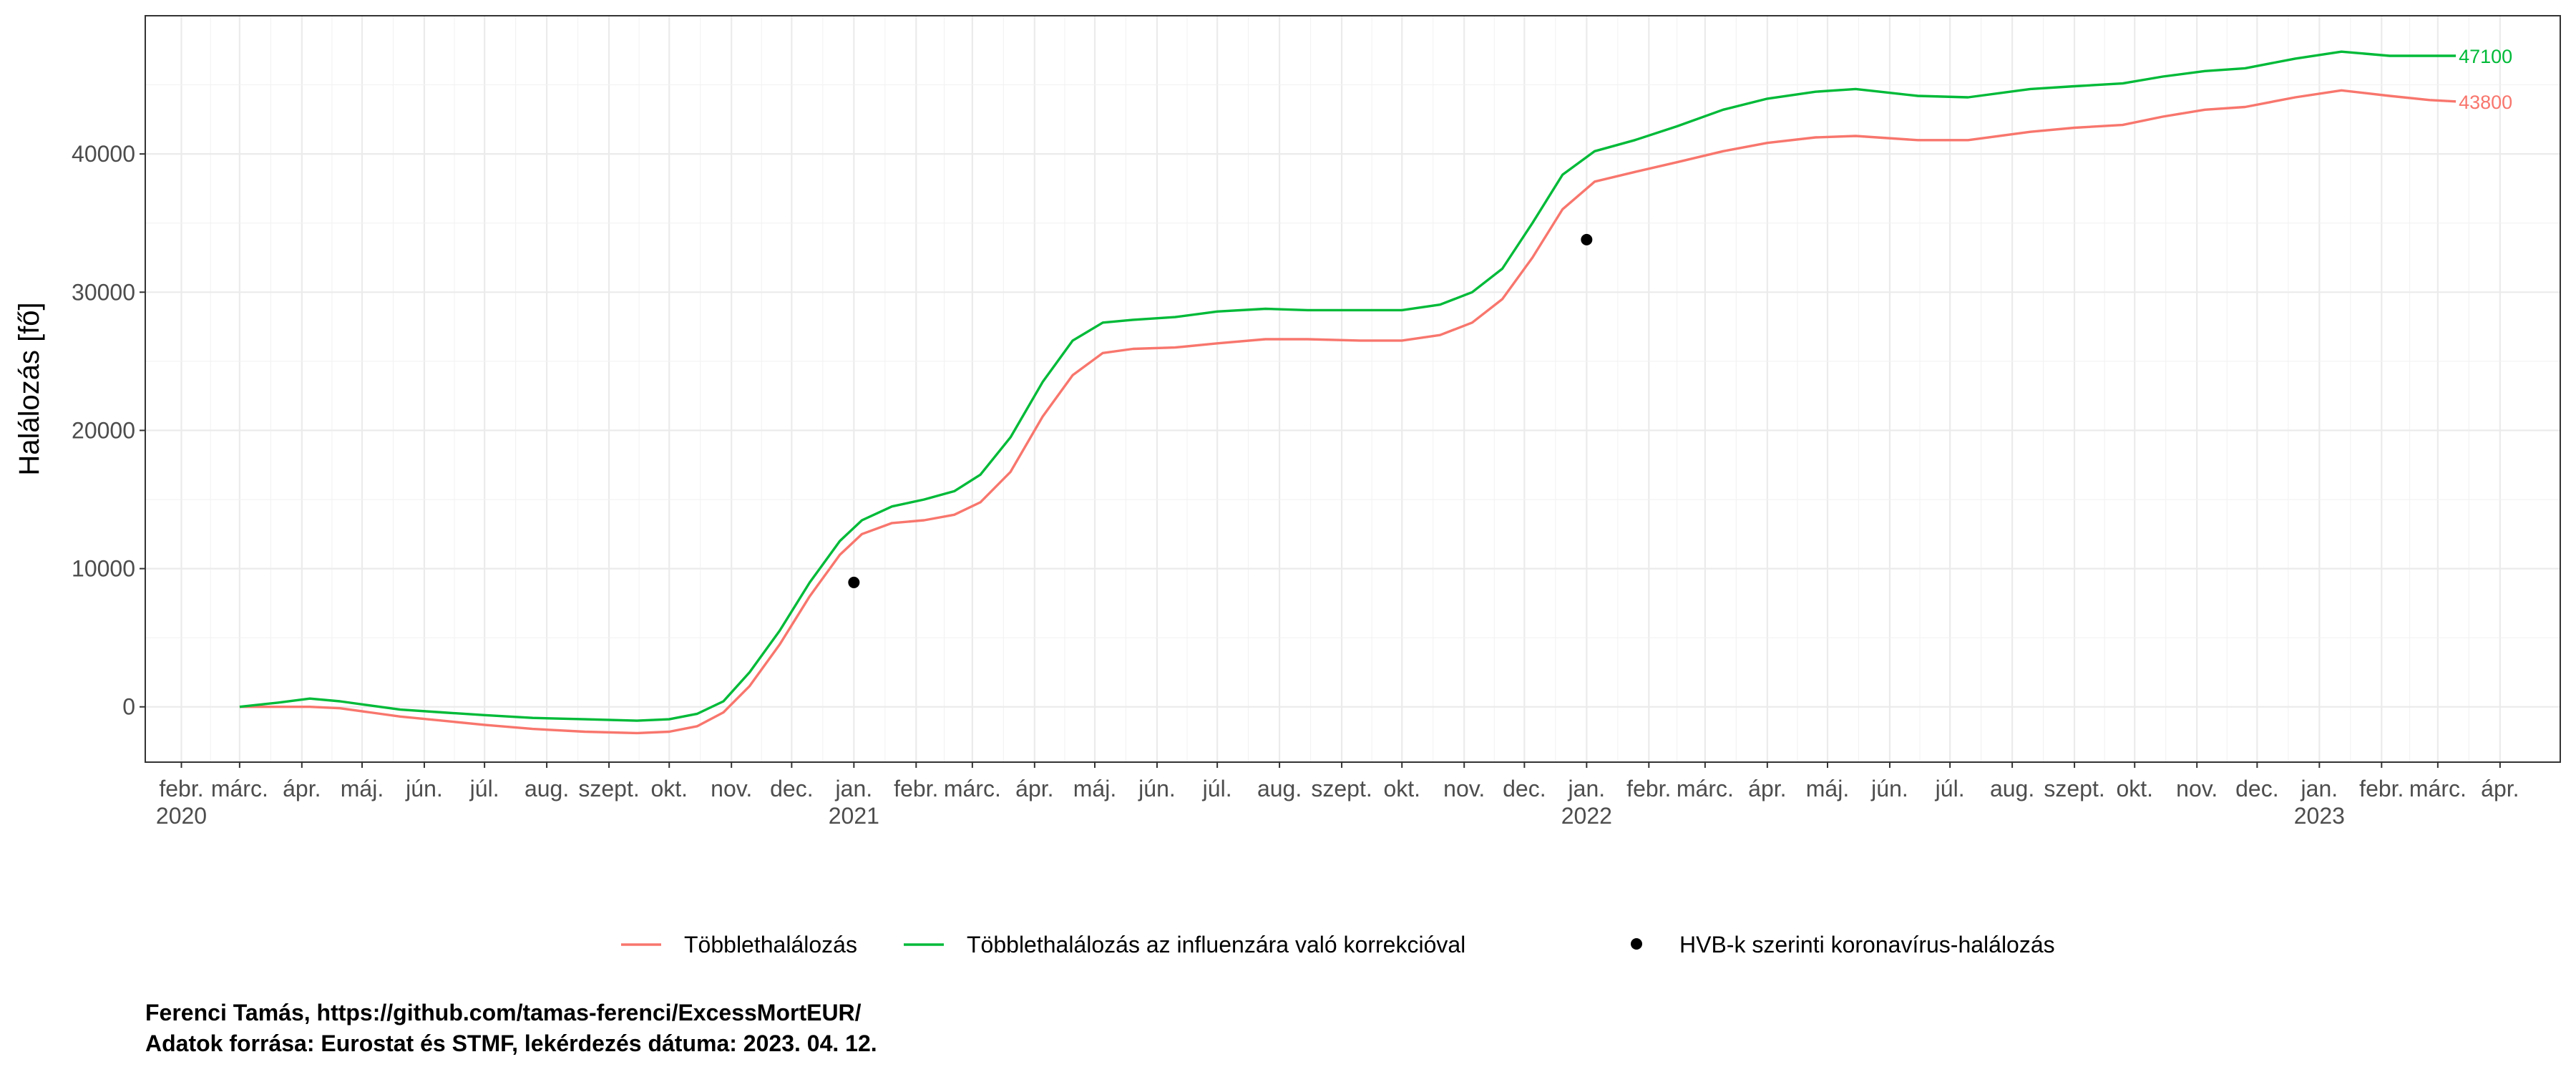  Describe the element at coordinates (103, 430) in the screenshot. I see `y-tick-label: 20000` at that location.